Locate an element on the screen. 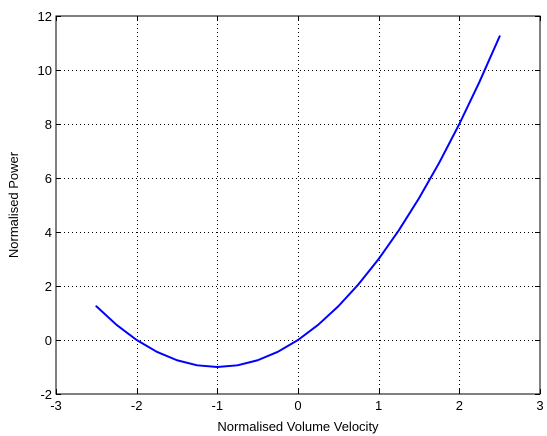 This screenshot has width=547, height=436. y-tick-label: 12 is located at coordinates (45, 16).